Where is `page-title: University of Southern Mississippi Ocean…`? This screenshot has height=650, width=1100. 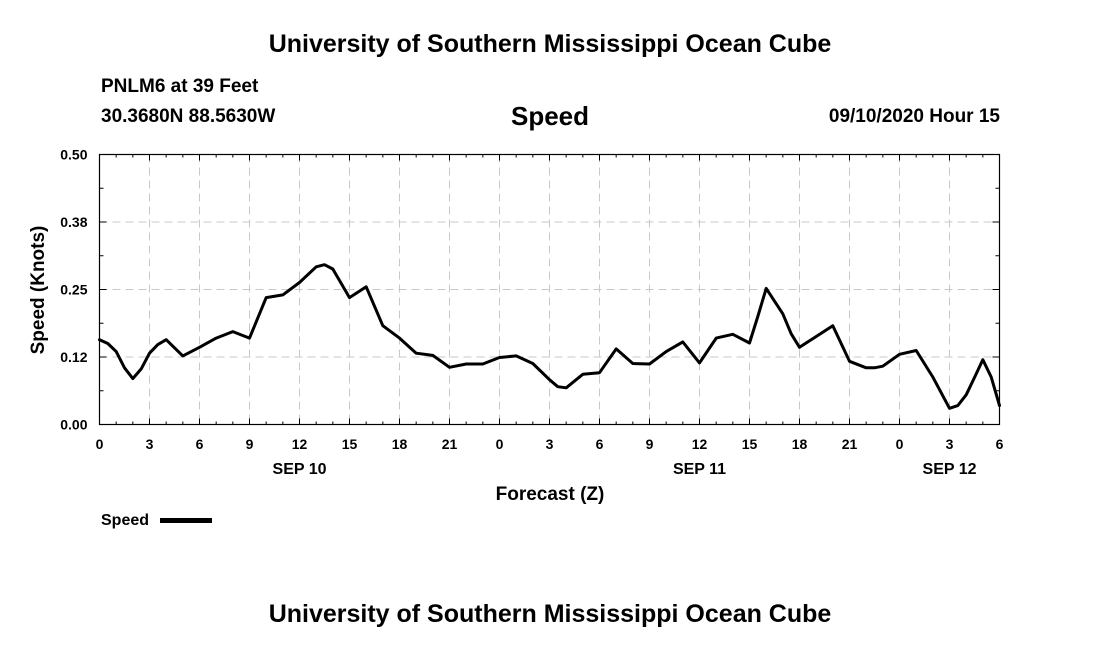
page-title: University of Southern Mississippi Ocean… is located at coordinates (550, 44).